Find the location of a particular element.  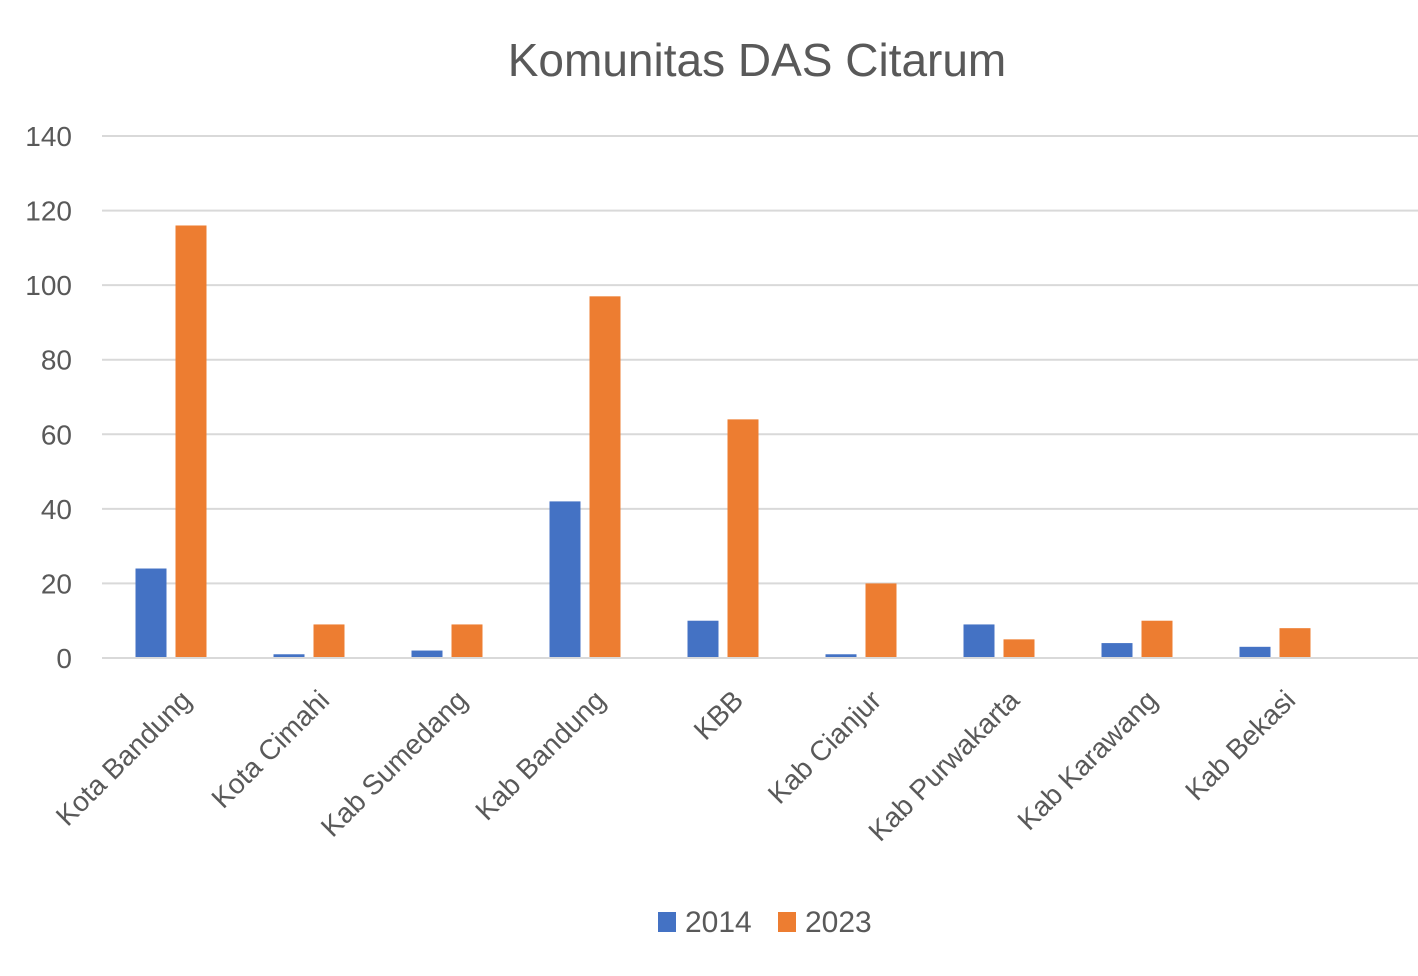

legend-label: 2023 is located at coordinates (838, 922).